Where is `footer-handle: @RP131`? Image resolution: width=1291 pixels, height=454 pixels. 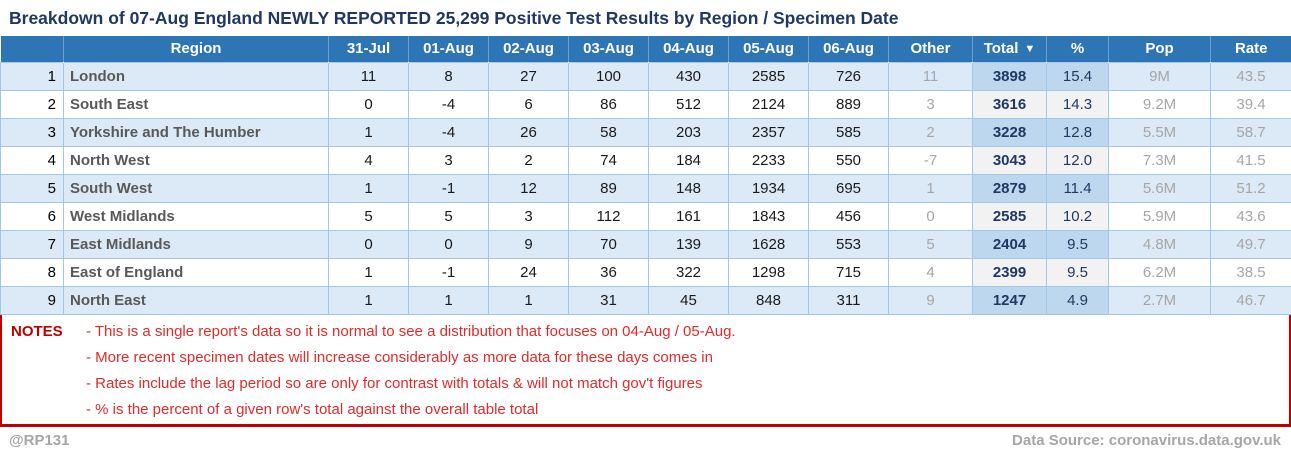 footer-handle: @RP131 is located at coordinates (39, 440).